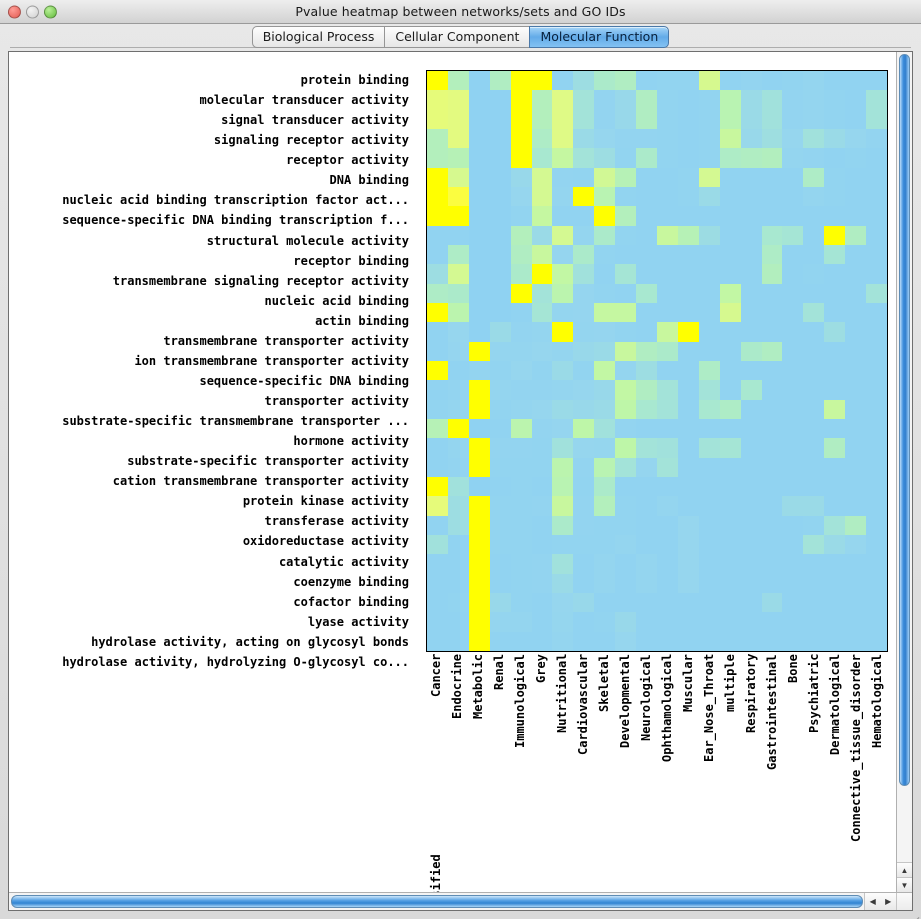 The height and width of the screenshot is (919, 921). Describe the element at coordinates (460, 901) in the screenshot. I see `horizontal-scrollbar: ◀ ▶` at that location.